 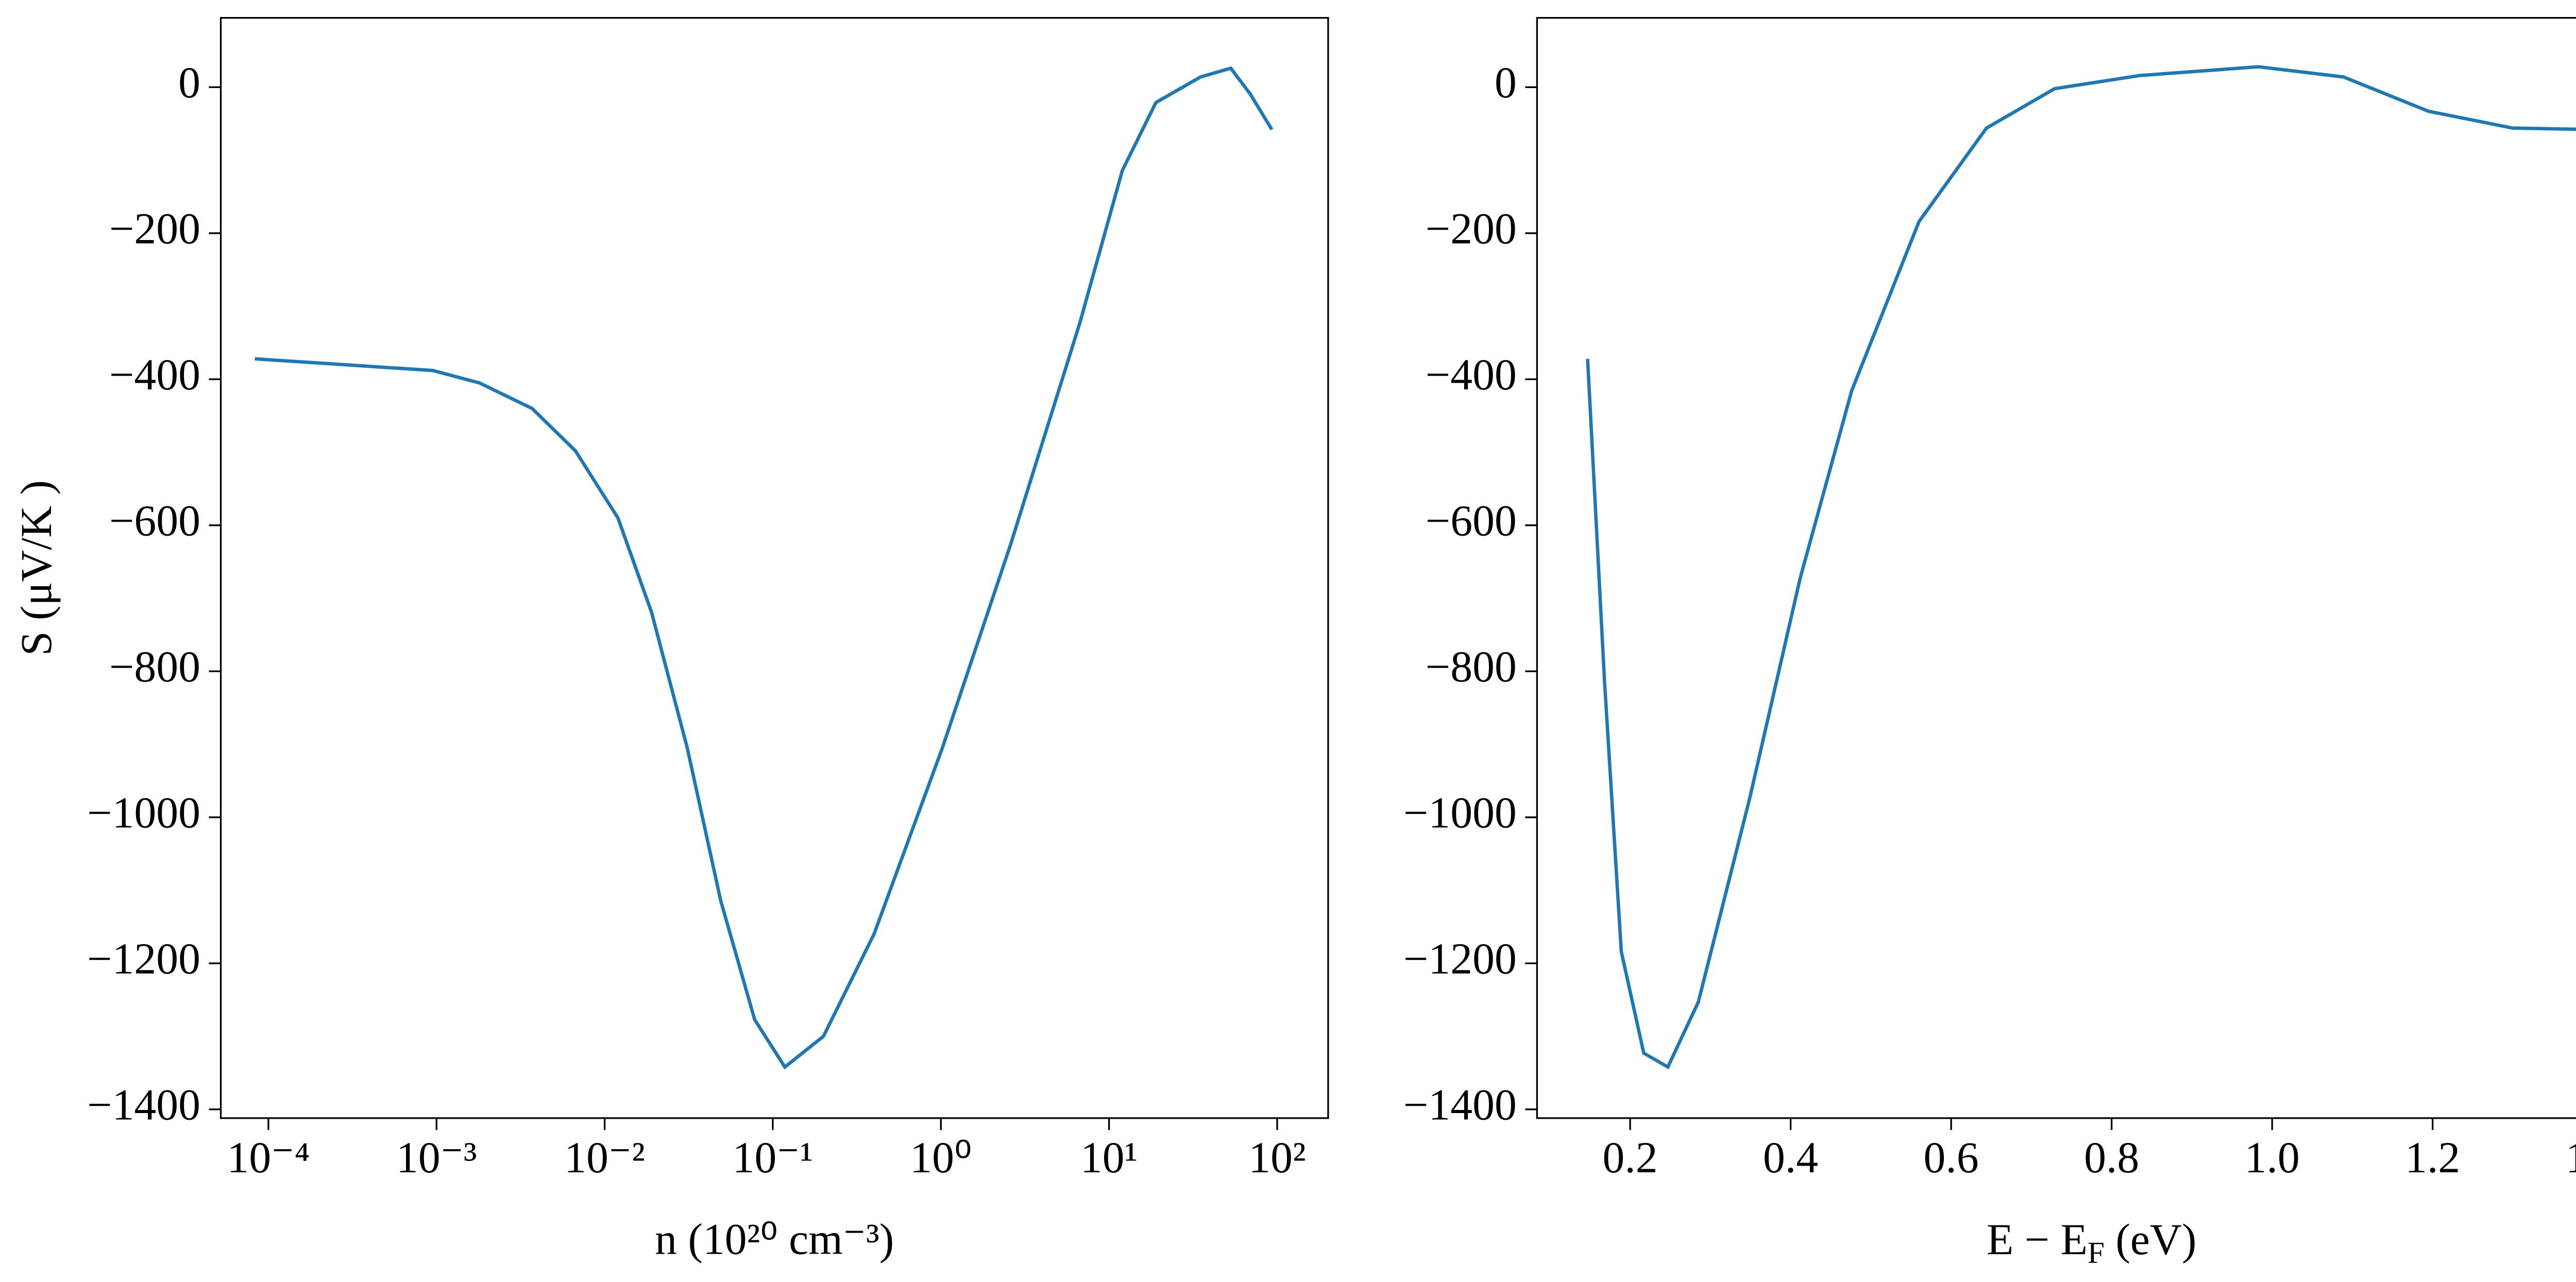 I want to click on x-tick-label: 0.2, so click(x=1629, y=1157).